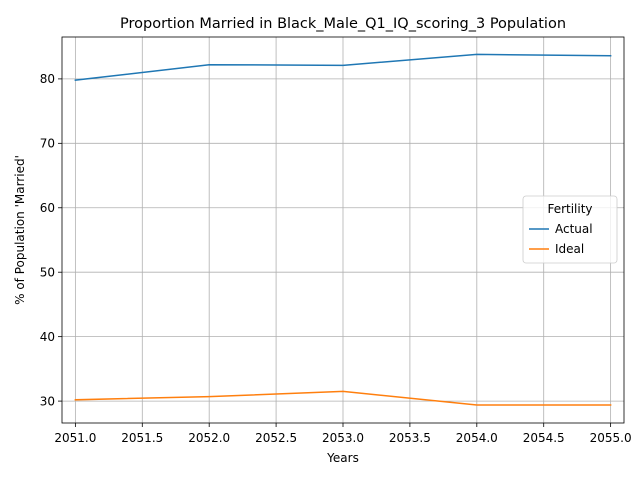 The width and height of the screenshot is (640, 480). I want to click on y-tick-label: 30, so click(47, 401).